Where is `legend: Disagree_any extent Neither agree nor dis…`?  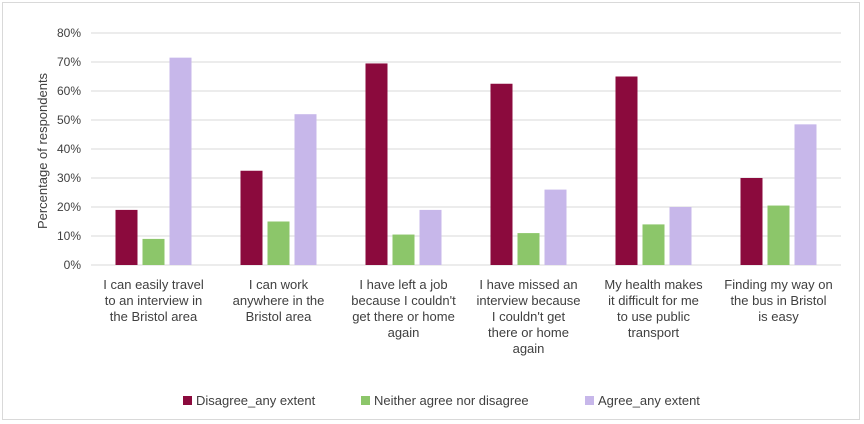
legend: Disagree_any extent Neither agree nor dis… is located at coordinates (441, 400).